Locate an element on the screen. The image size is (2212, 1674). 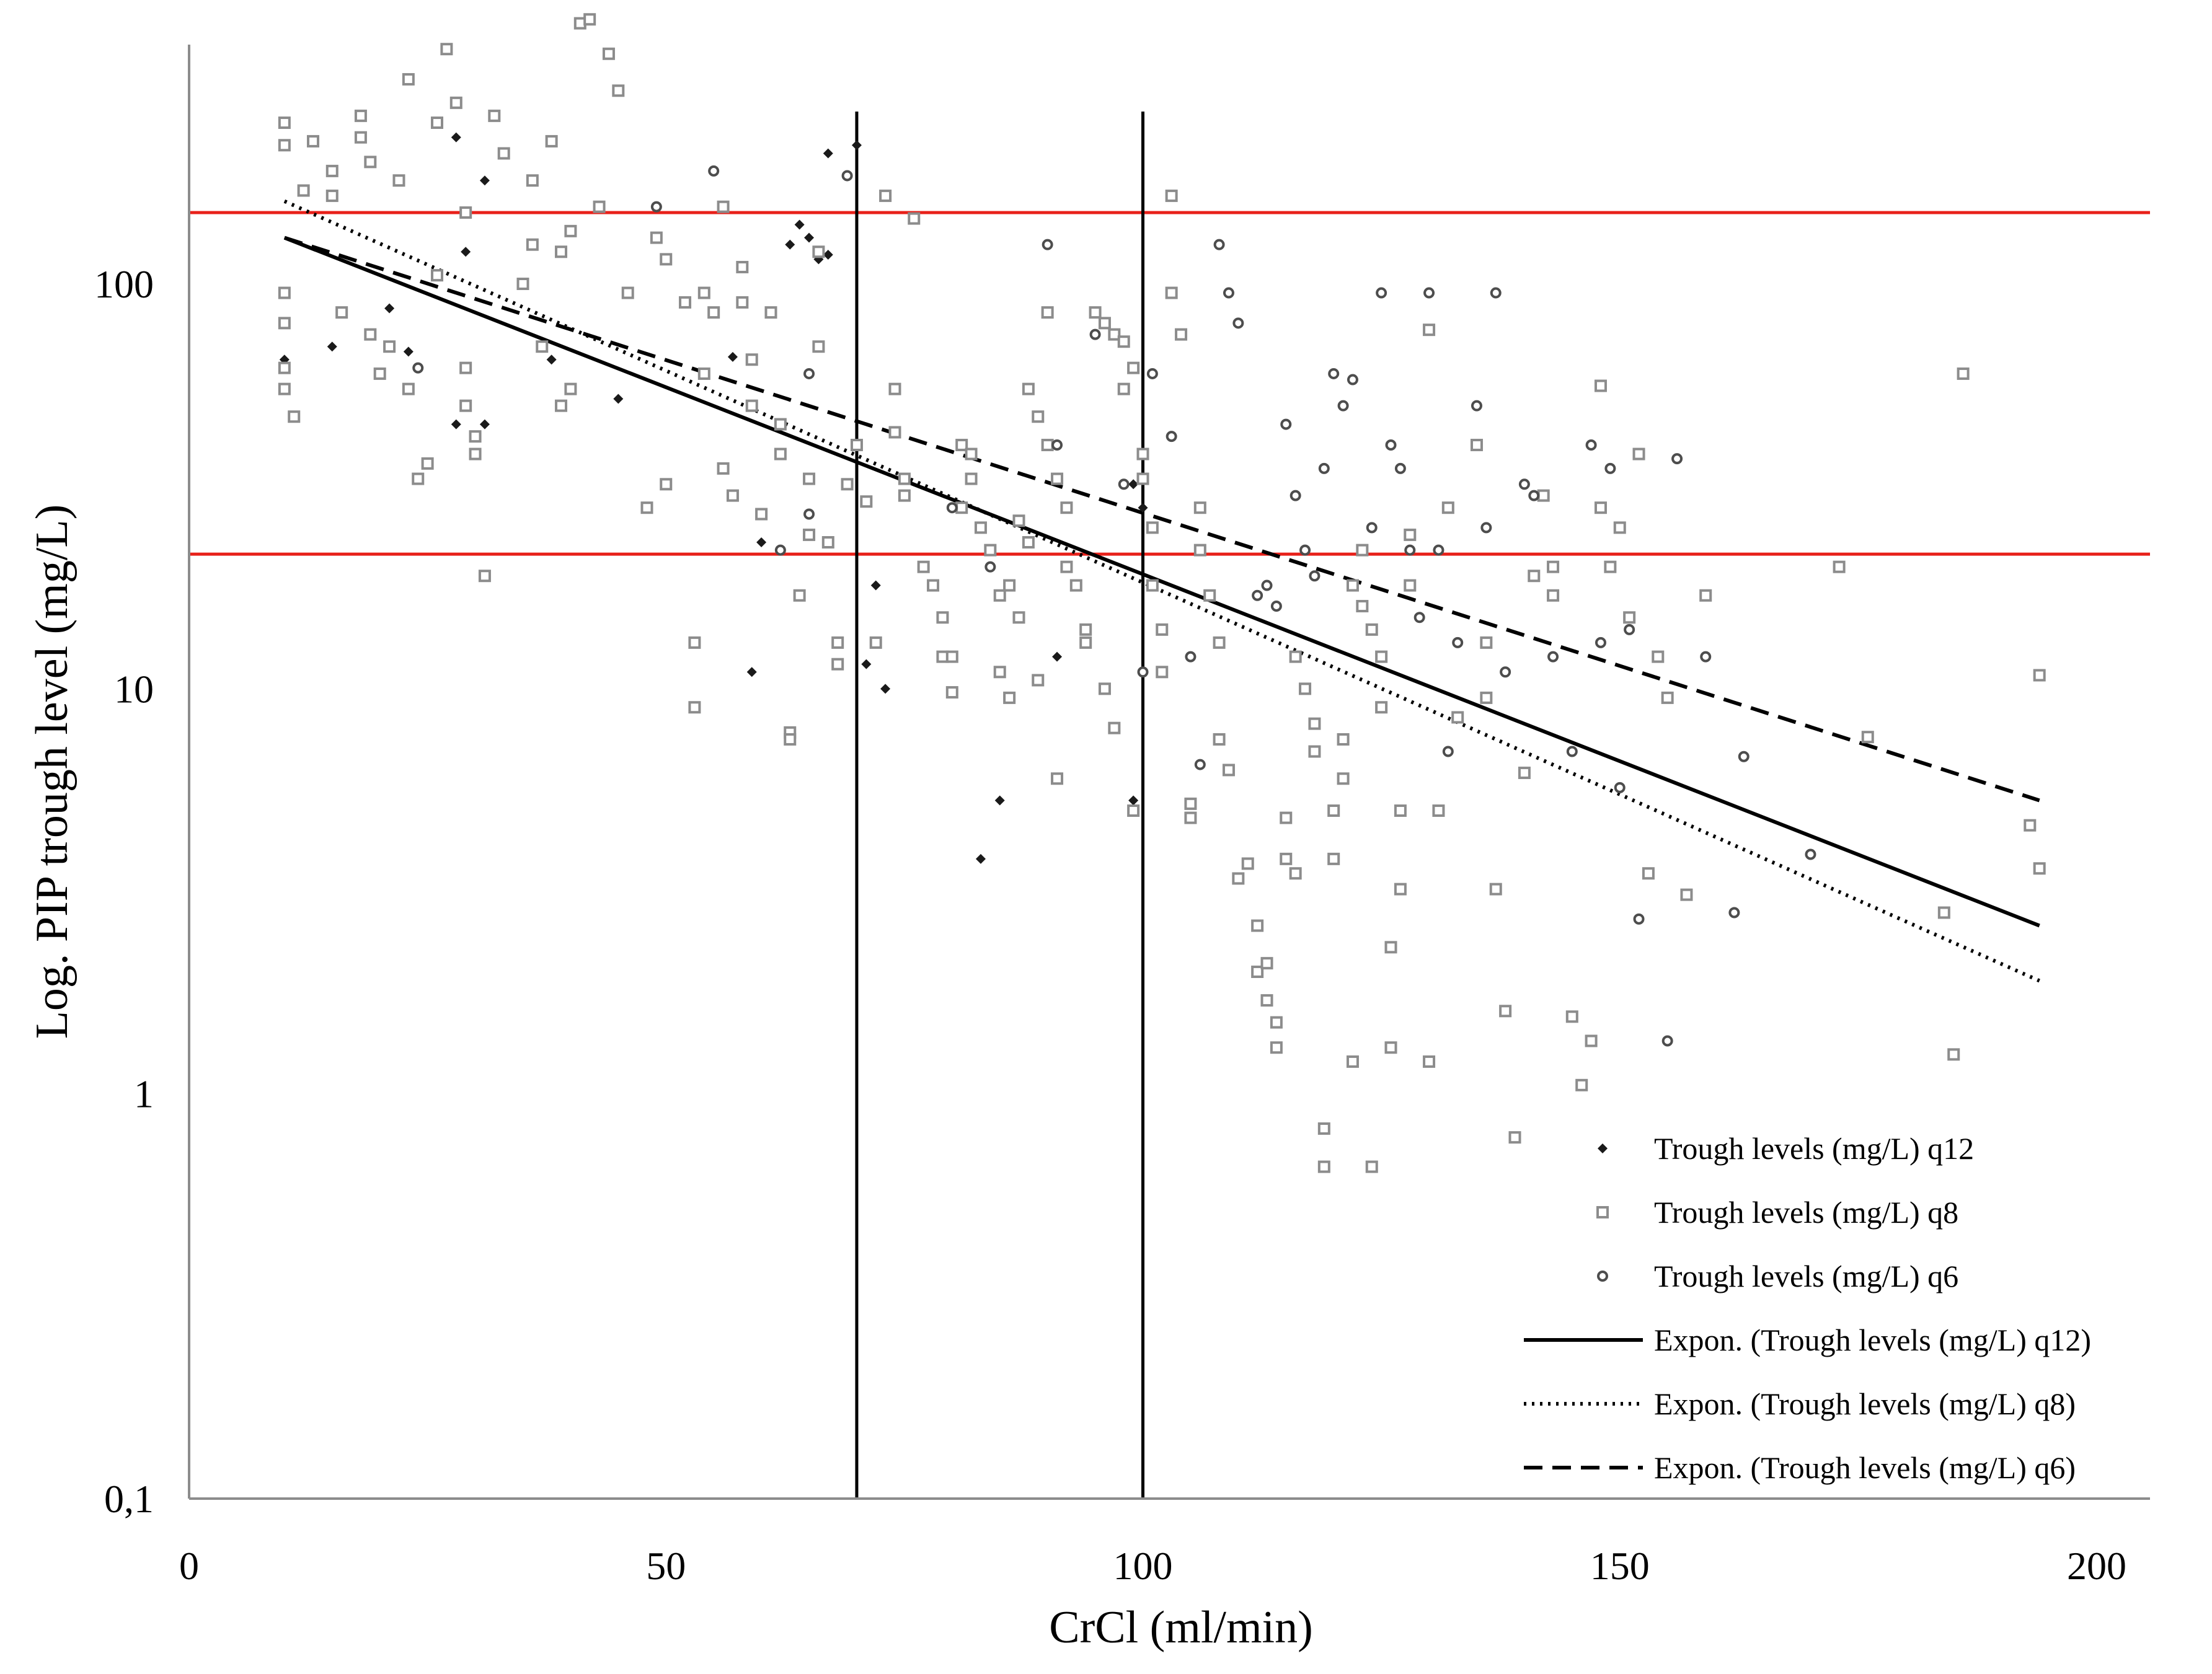
legend-label: Trough levels (mg/L) q12 is located at coordinates (1814, 1148).